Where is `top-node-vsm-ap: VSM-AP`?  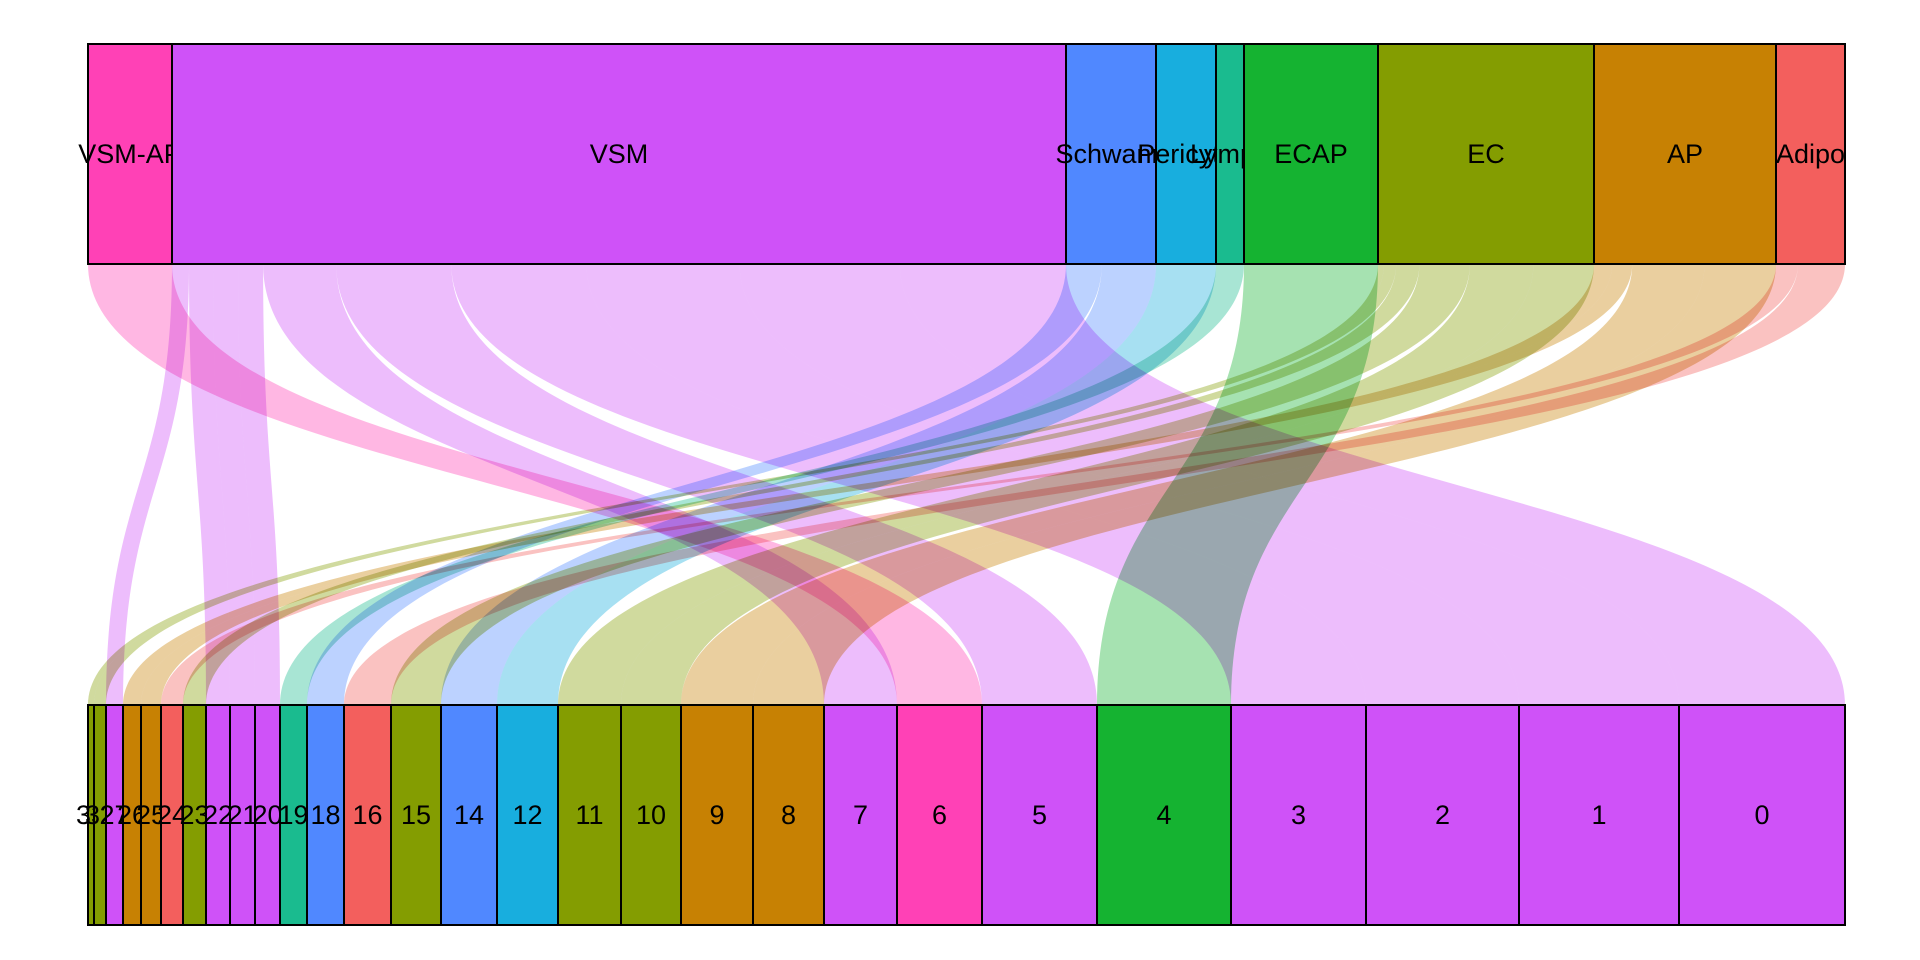 top-node-vsm-ap: VSM-AP is located at coordinates (130, 154).